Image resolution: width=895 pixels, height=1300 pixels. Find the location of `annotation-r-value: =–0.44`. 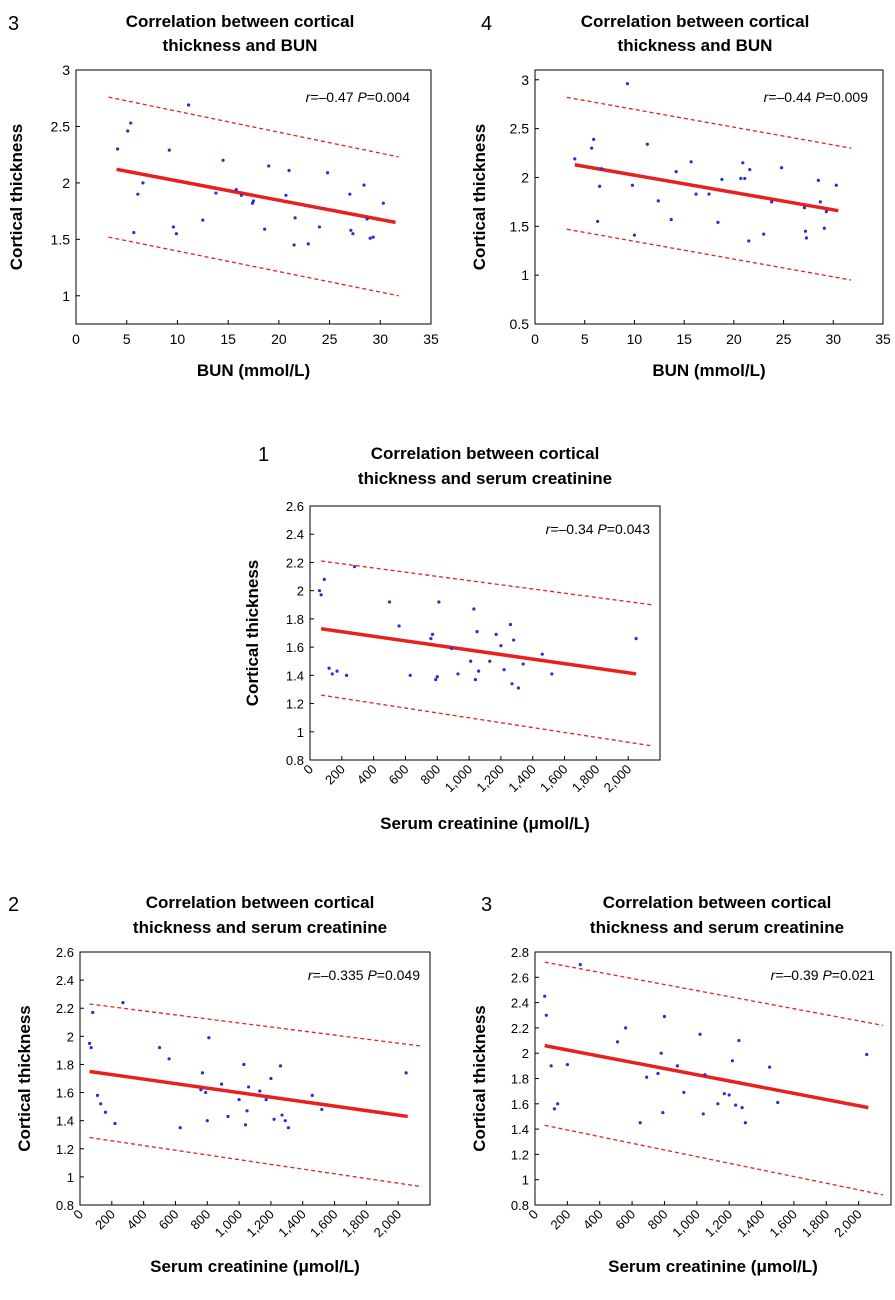

annotation-r-value: =–0.44 is located at coordinates (789, 97).